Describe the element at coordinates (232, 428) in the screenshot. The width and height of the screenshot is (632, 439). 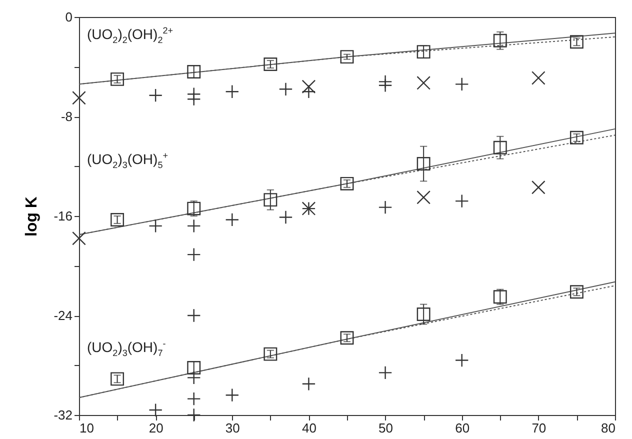
I see `x-tick-label: 30` at that location.